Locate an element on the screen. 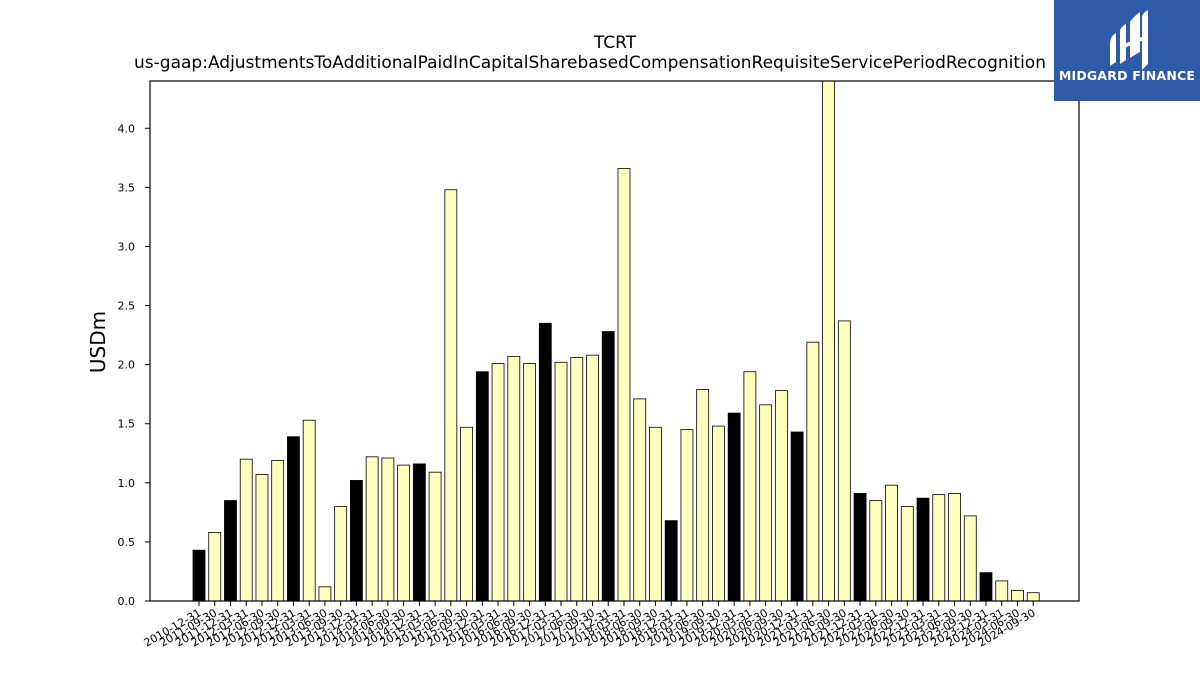  y-axis-label: USDm is located at coordinates (98, 342).